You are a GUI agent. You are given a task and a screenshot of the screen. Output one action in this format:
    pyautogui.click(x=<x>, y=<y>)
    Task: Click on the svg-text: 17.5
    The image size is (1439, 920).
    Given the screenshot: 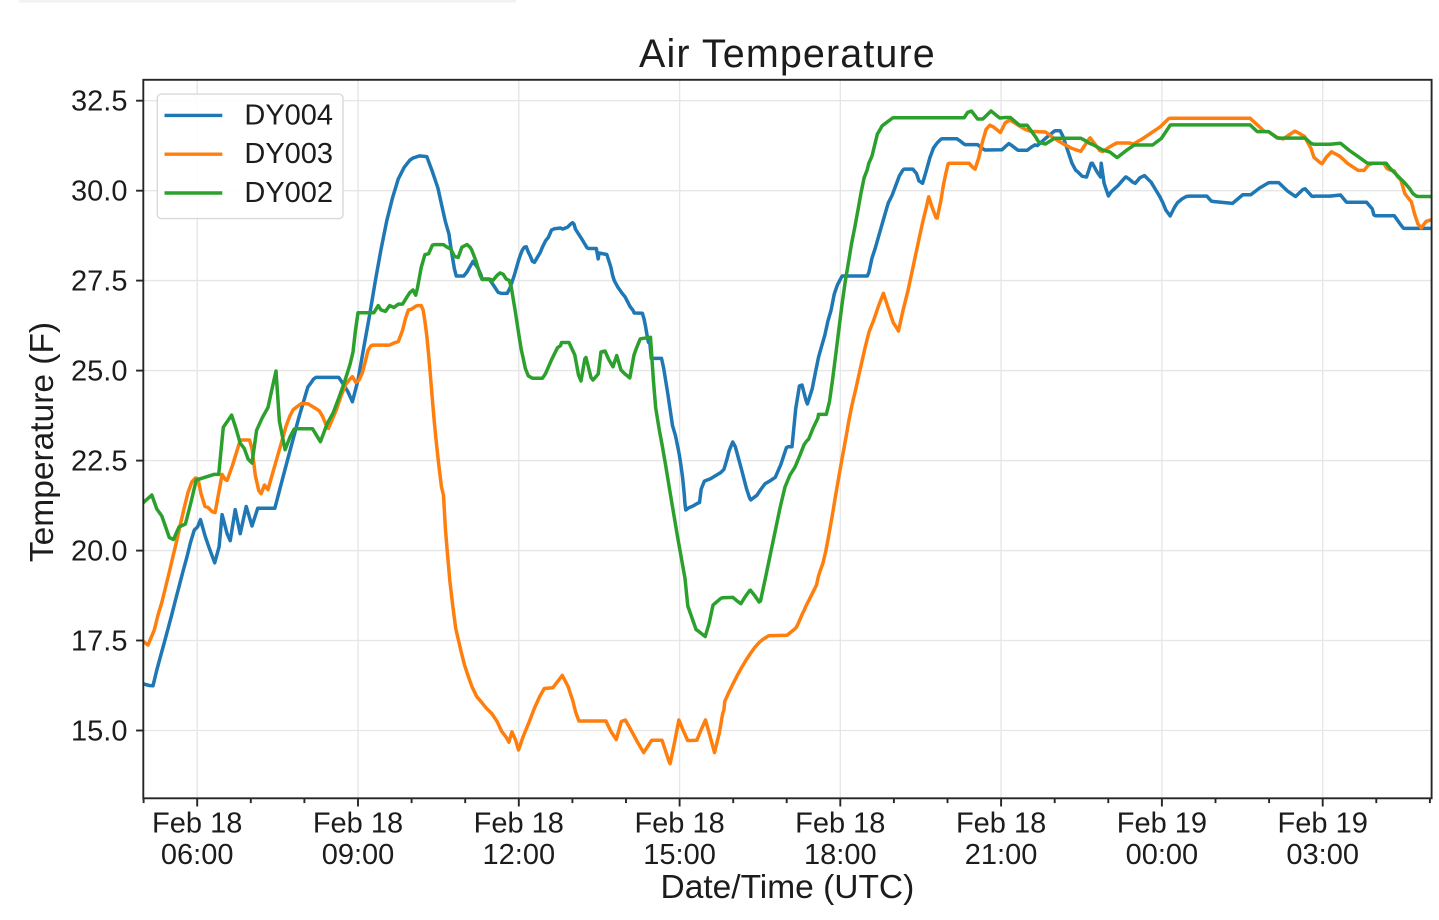 What is the action you would take?
    pyautogui.click(x=99, y=642)
    